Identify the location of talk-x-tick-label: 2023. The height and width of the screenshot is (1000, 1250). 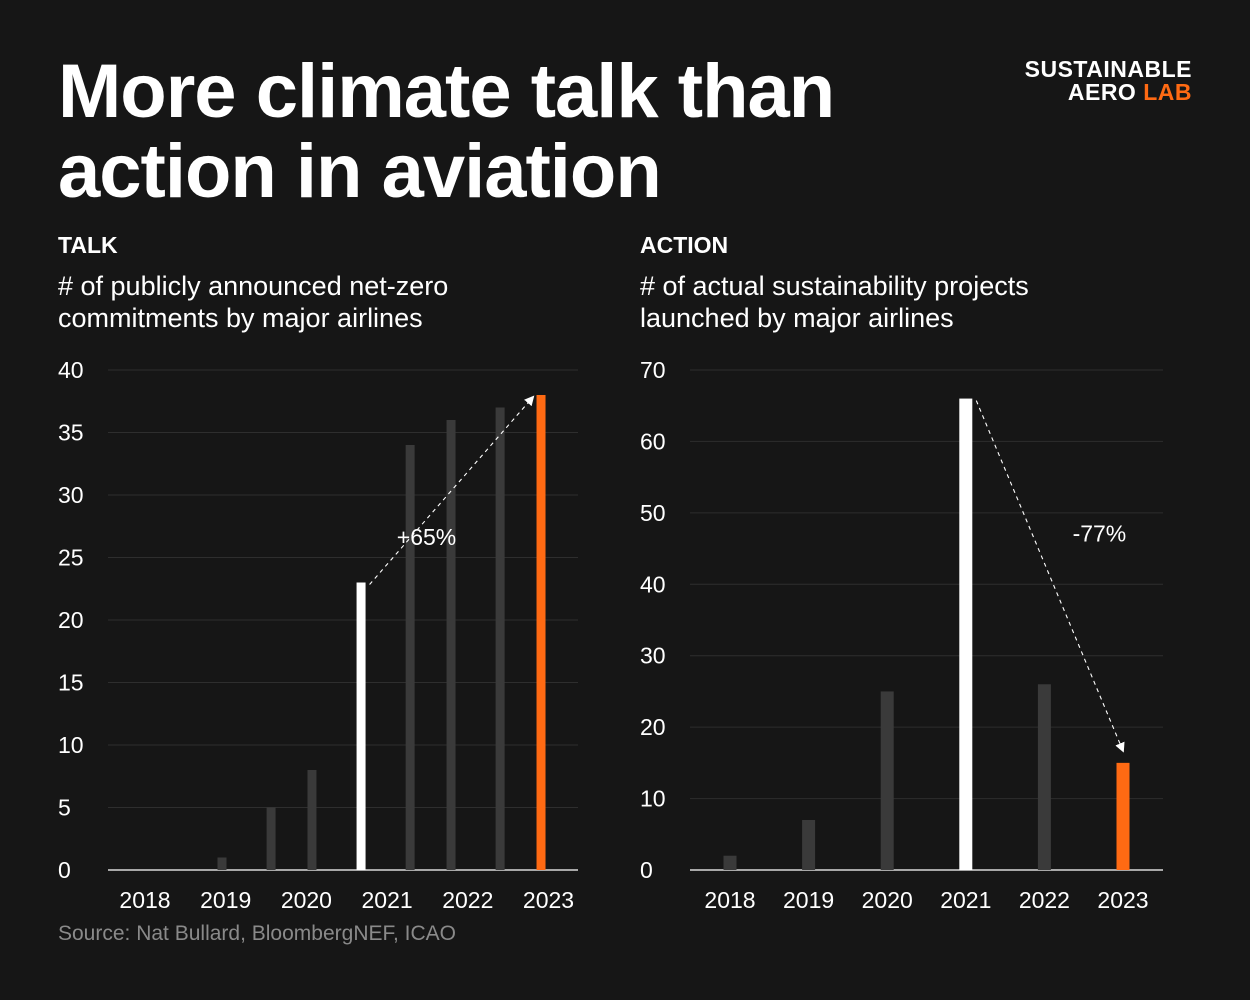
(548, 900).